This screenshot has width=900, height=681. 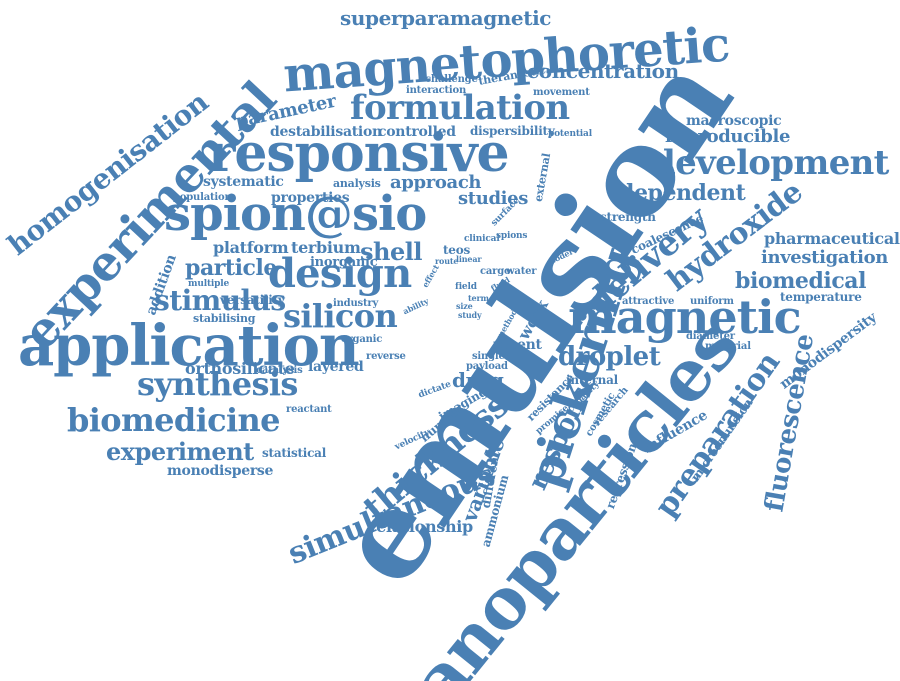 I want to click on word-application: application, so click(x=189, y=346).